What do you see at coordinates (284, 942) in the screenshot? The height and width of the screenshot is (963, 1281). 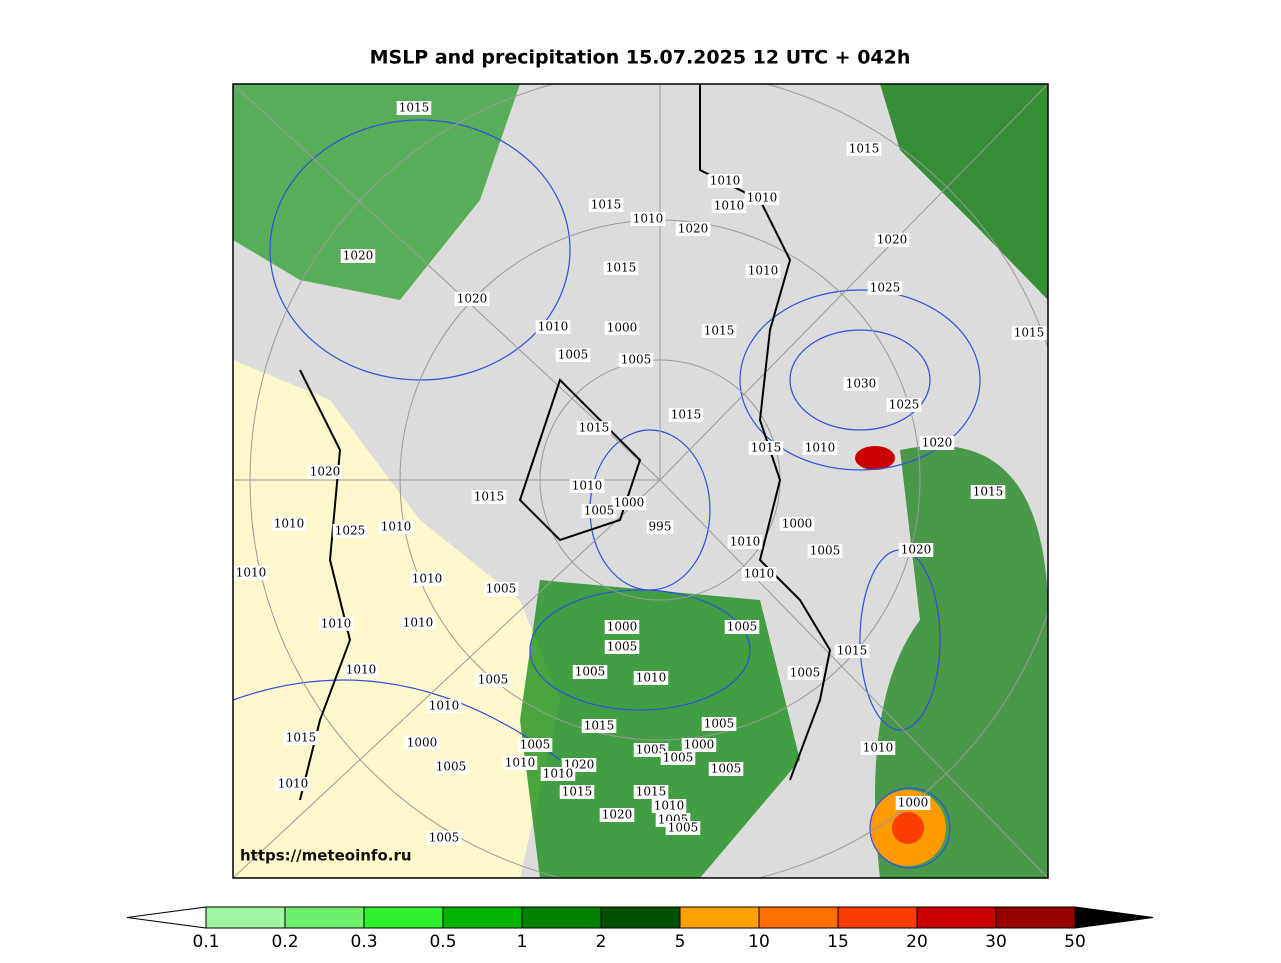 I see `colorbar-tick-label: 0.2` at bounding box center [284, 942].